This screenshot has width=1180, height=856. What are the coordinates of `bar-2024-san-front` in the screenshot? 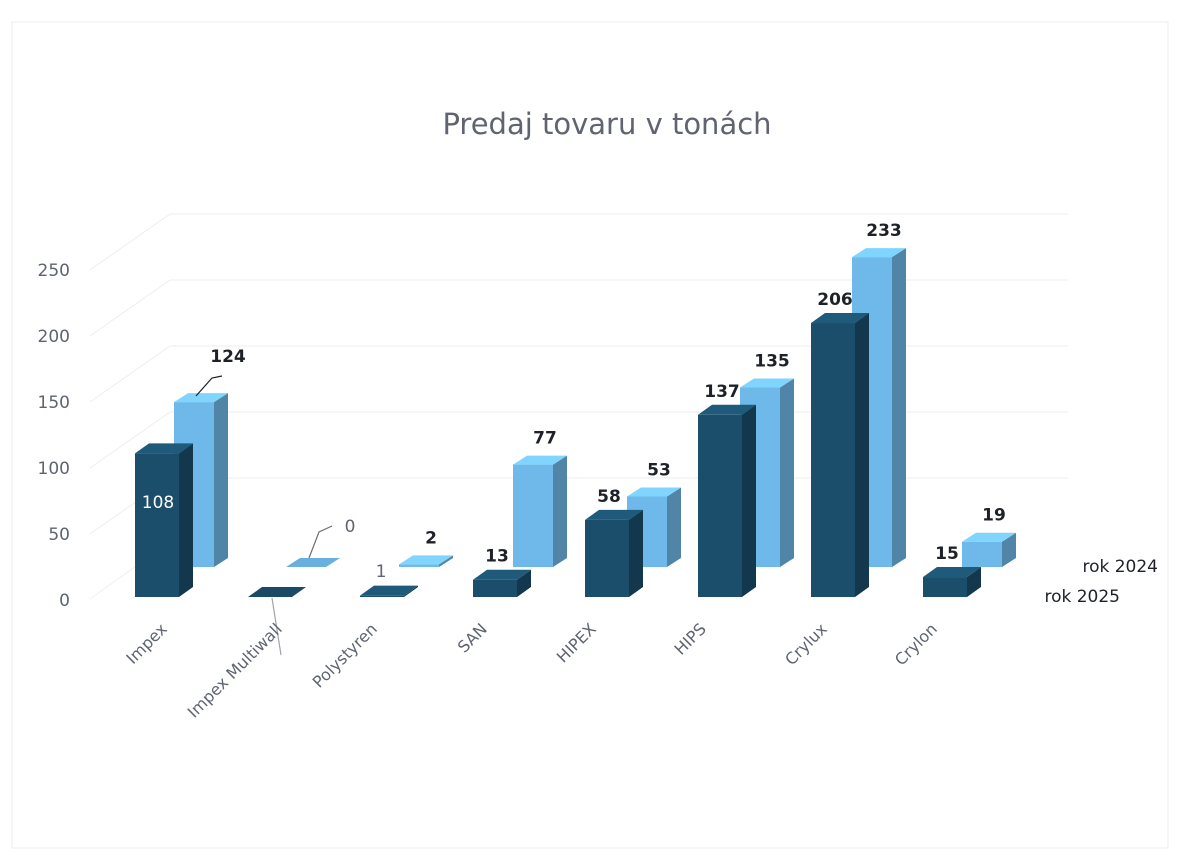 It's located at (533, 515).